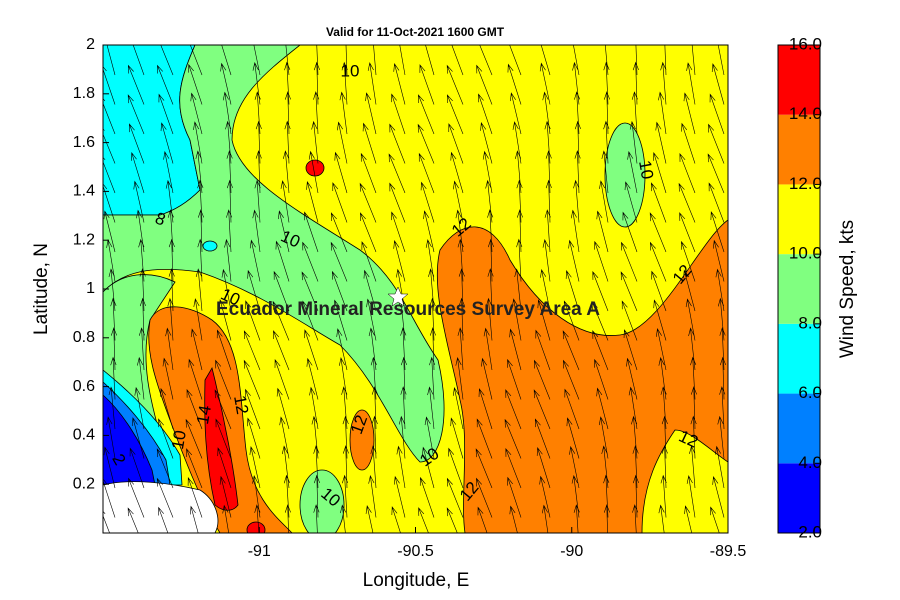  I want to click on colorbar-tick-label: 8.0, so click(810, 322).